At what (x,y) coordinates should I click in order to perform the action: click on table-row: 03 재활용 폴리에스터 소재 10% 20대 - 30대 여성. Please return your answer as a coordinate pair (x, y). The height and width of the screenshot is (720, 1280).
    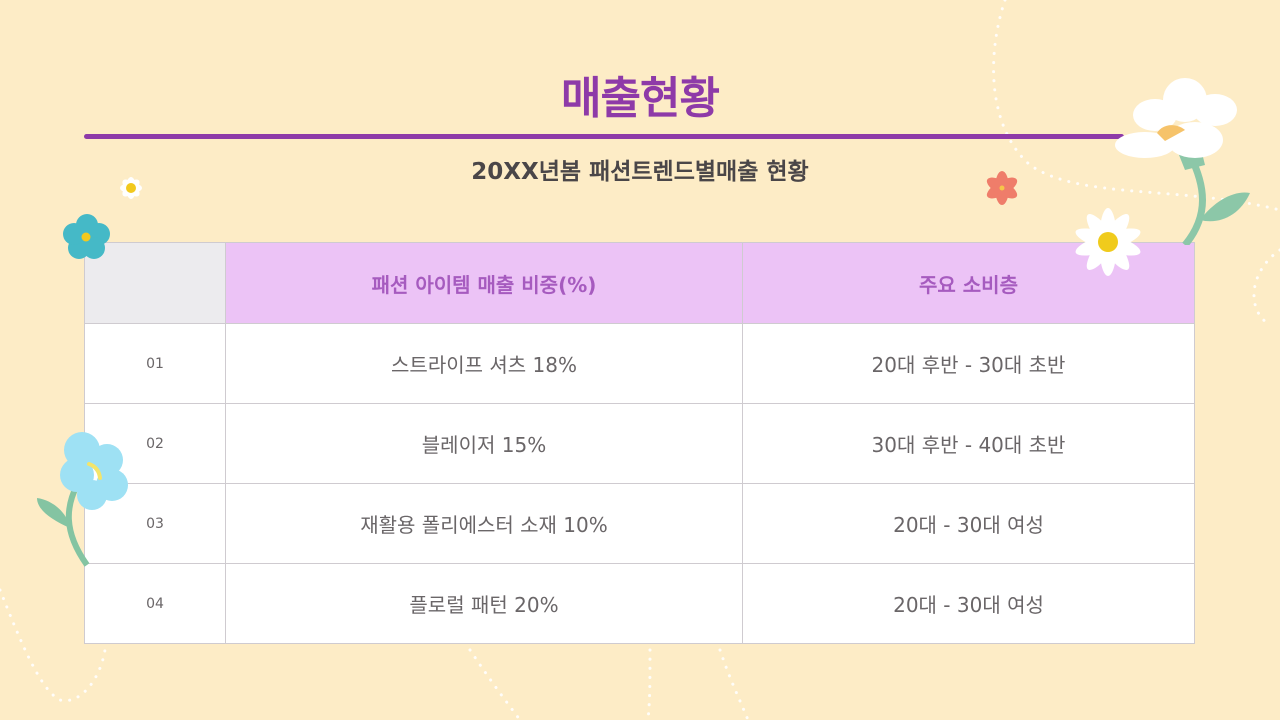
    Looking at the image, I should click on (639, 523).